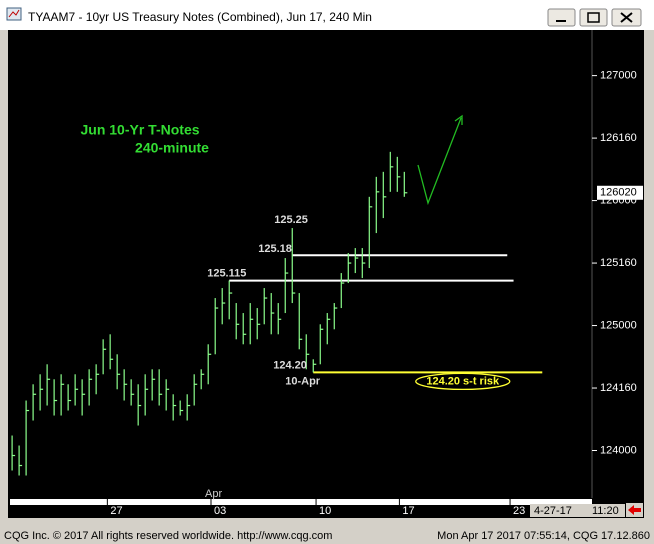  What do you see at coordinates (301, 502) in the screenshot?
I see `time-scroll-strip` at bounding box center [301, 502].